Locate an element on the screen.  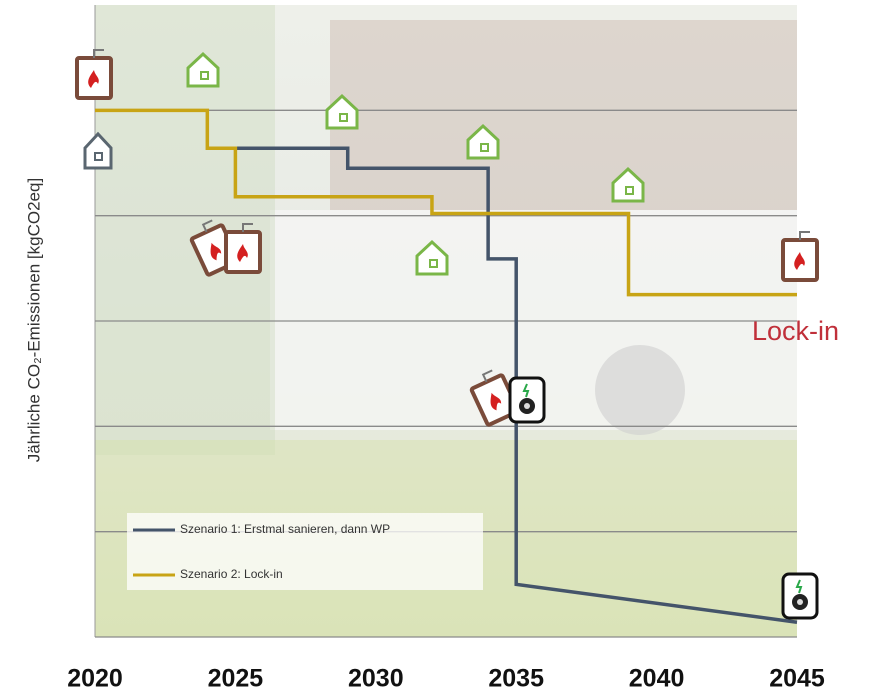
legend-label: Szenario 2: Lock-in is located at coordinates (231, 574).